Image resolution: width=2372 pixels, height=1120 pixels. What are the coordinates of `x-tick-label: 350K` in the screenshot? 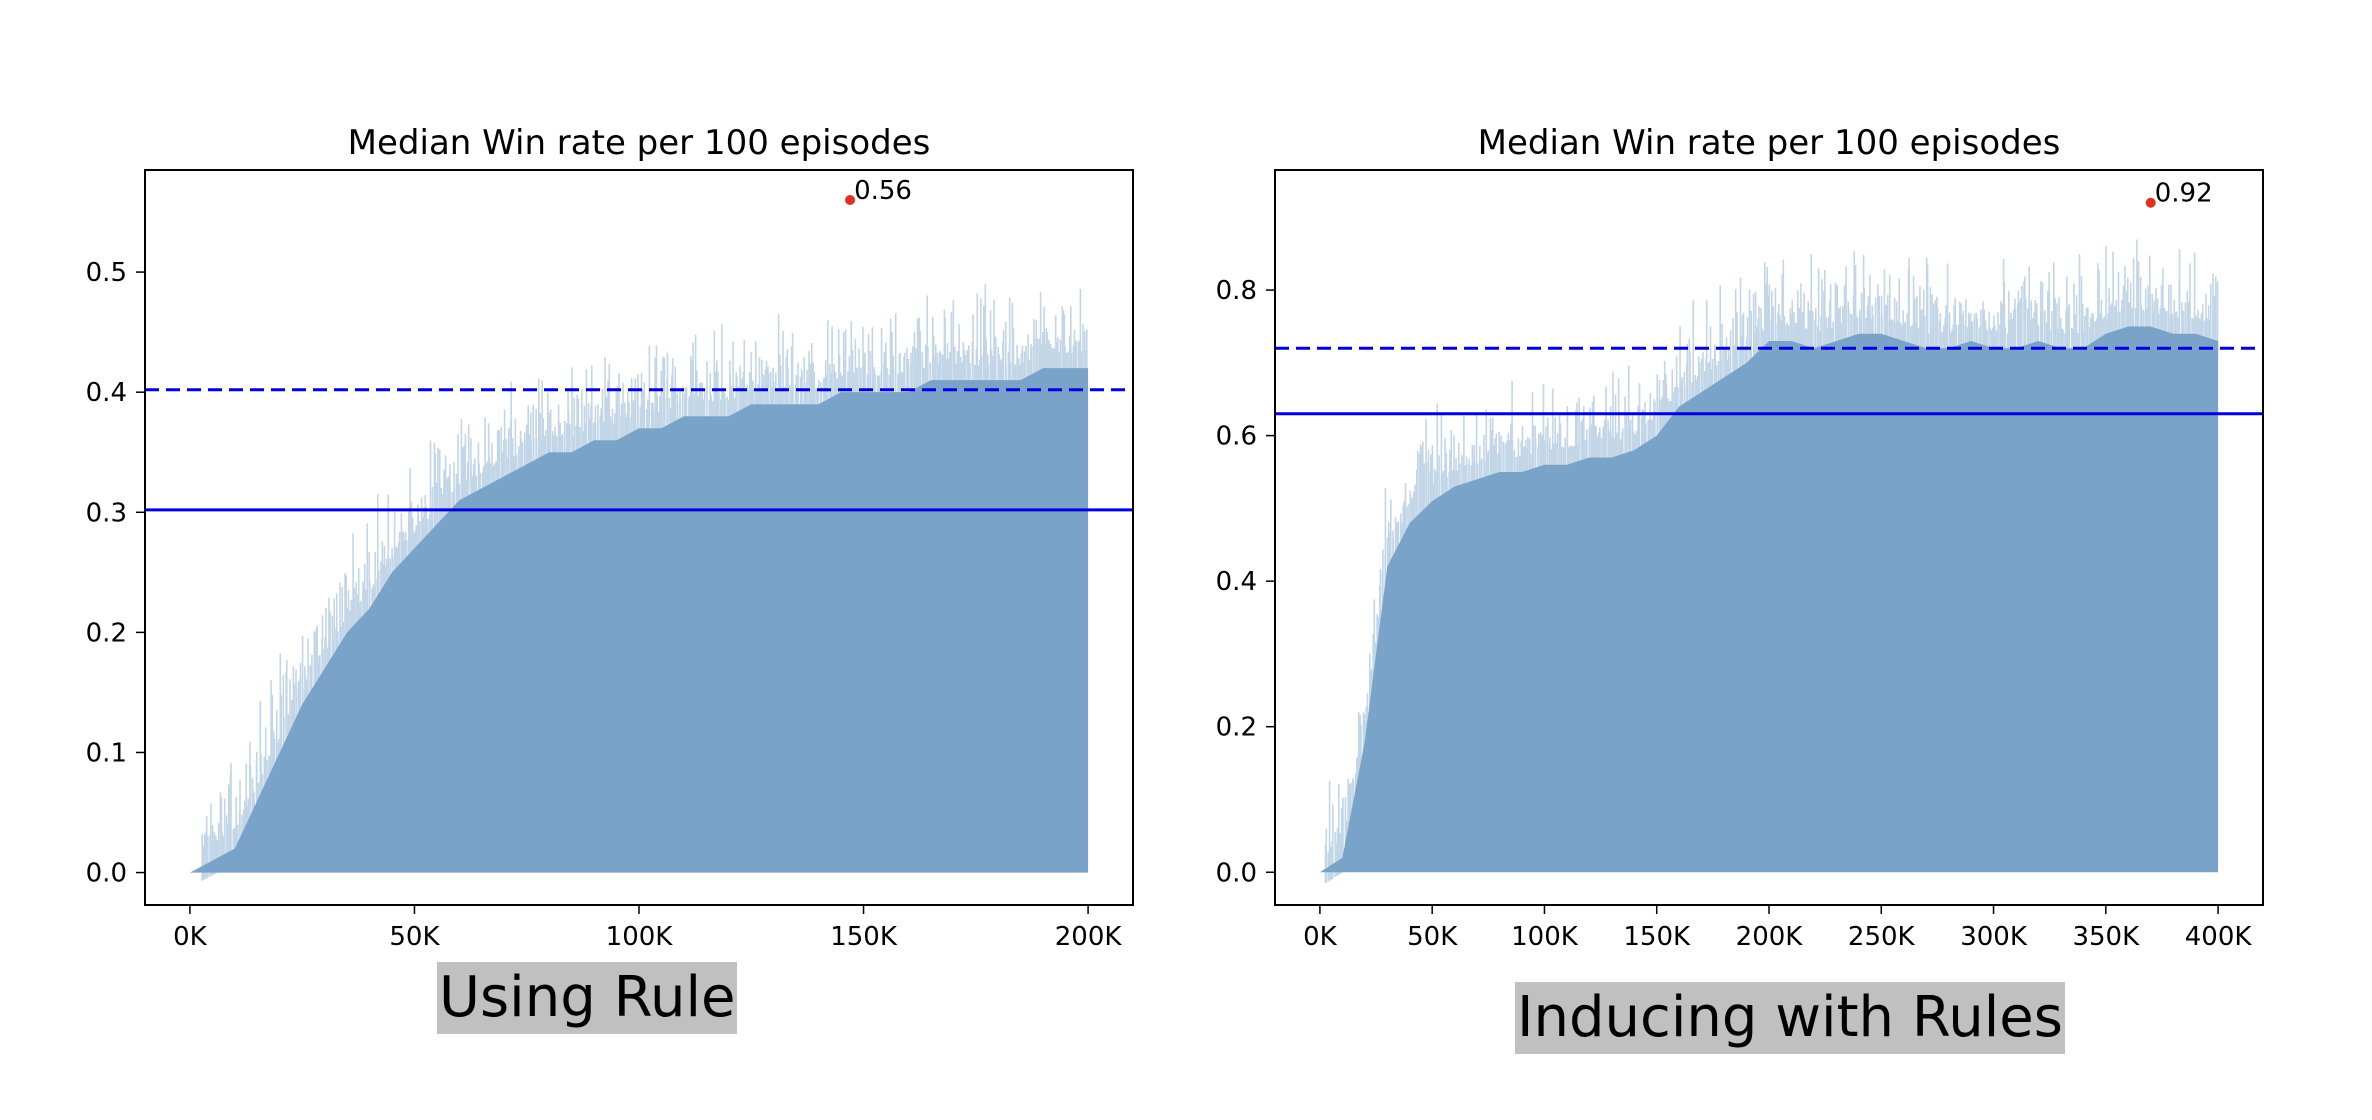 It's located at (2106, 937).